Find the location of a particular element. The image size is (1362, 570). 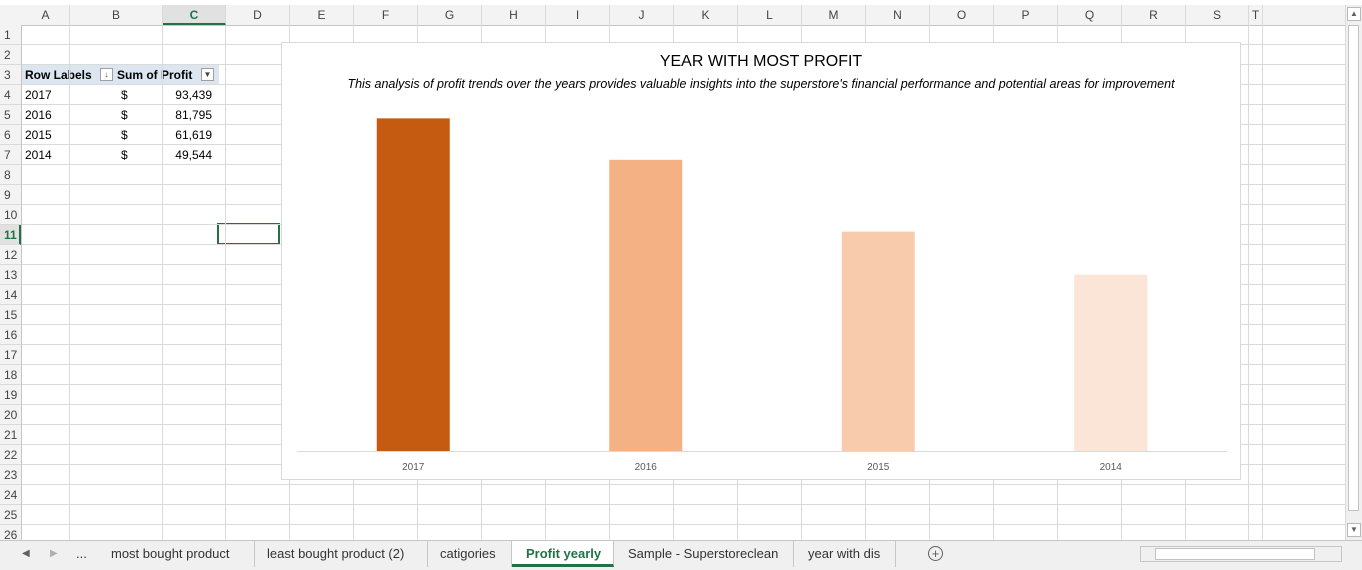

row-header-22: 22 is located at coordinates (10, 455).